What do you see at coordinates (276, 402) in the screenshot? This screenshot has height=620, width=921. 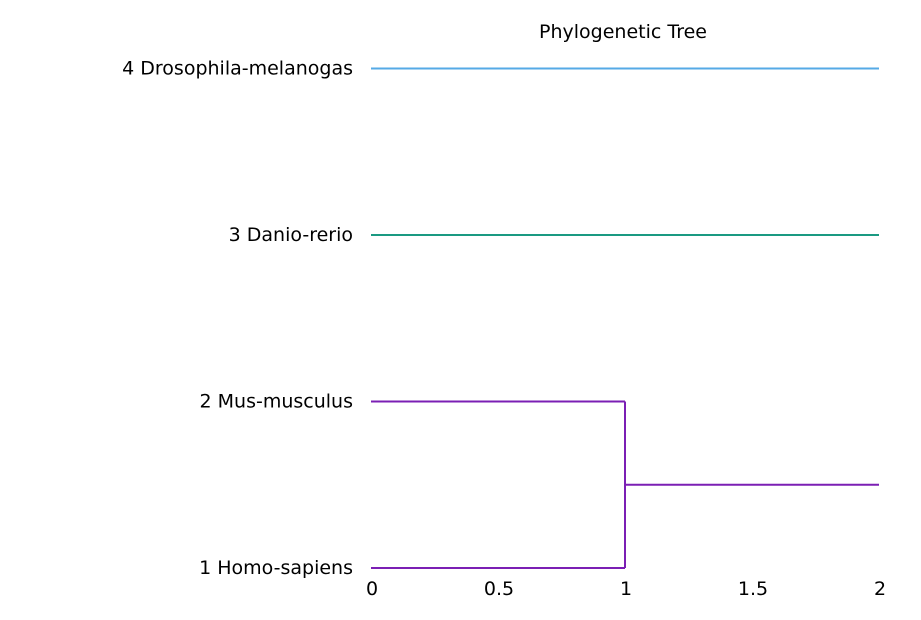 I see `leaf-label-2: 2 Mus-musculus` at bounding box center [276, 402].